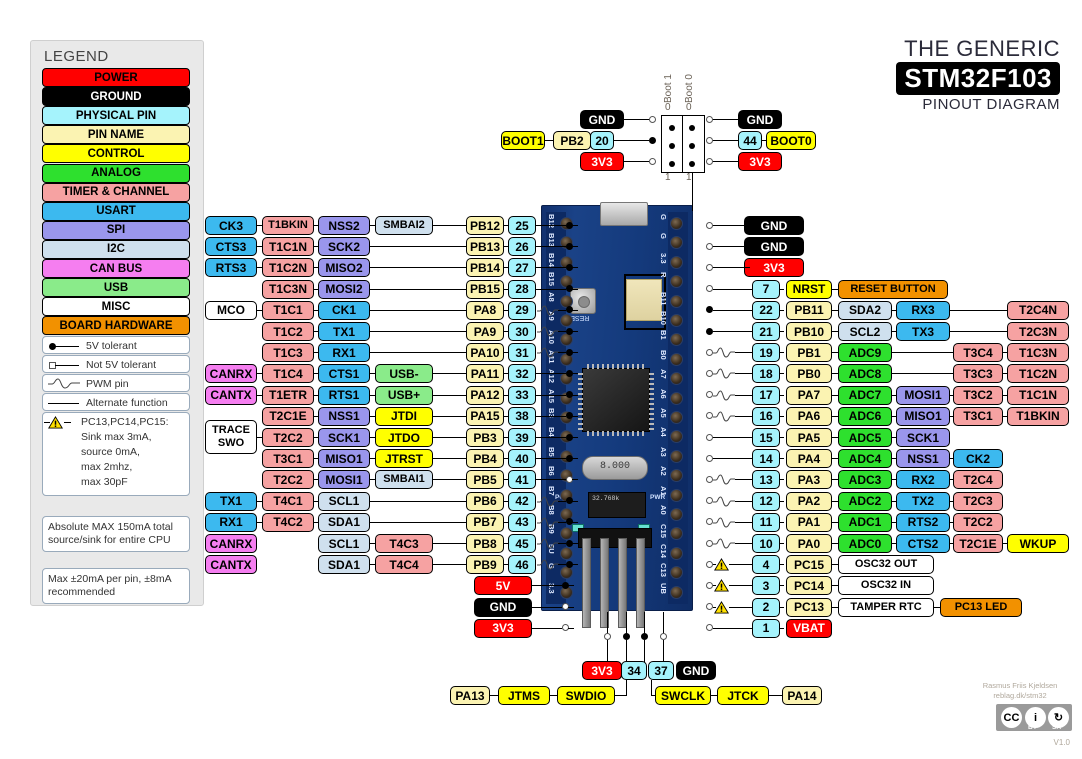 This screenshot has height=759, width=1082. What do you see at coordinates (1033, 727) in the screenshot?
I see `cc-by-label: BY` at bounding box center [1033, 727].